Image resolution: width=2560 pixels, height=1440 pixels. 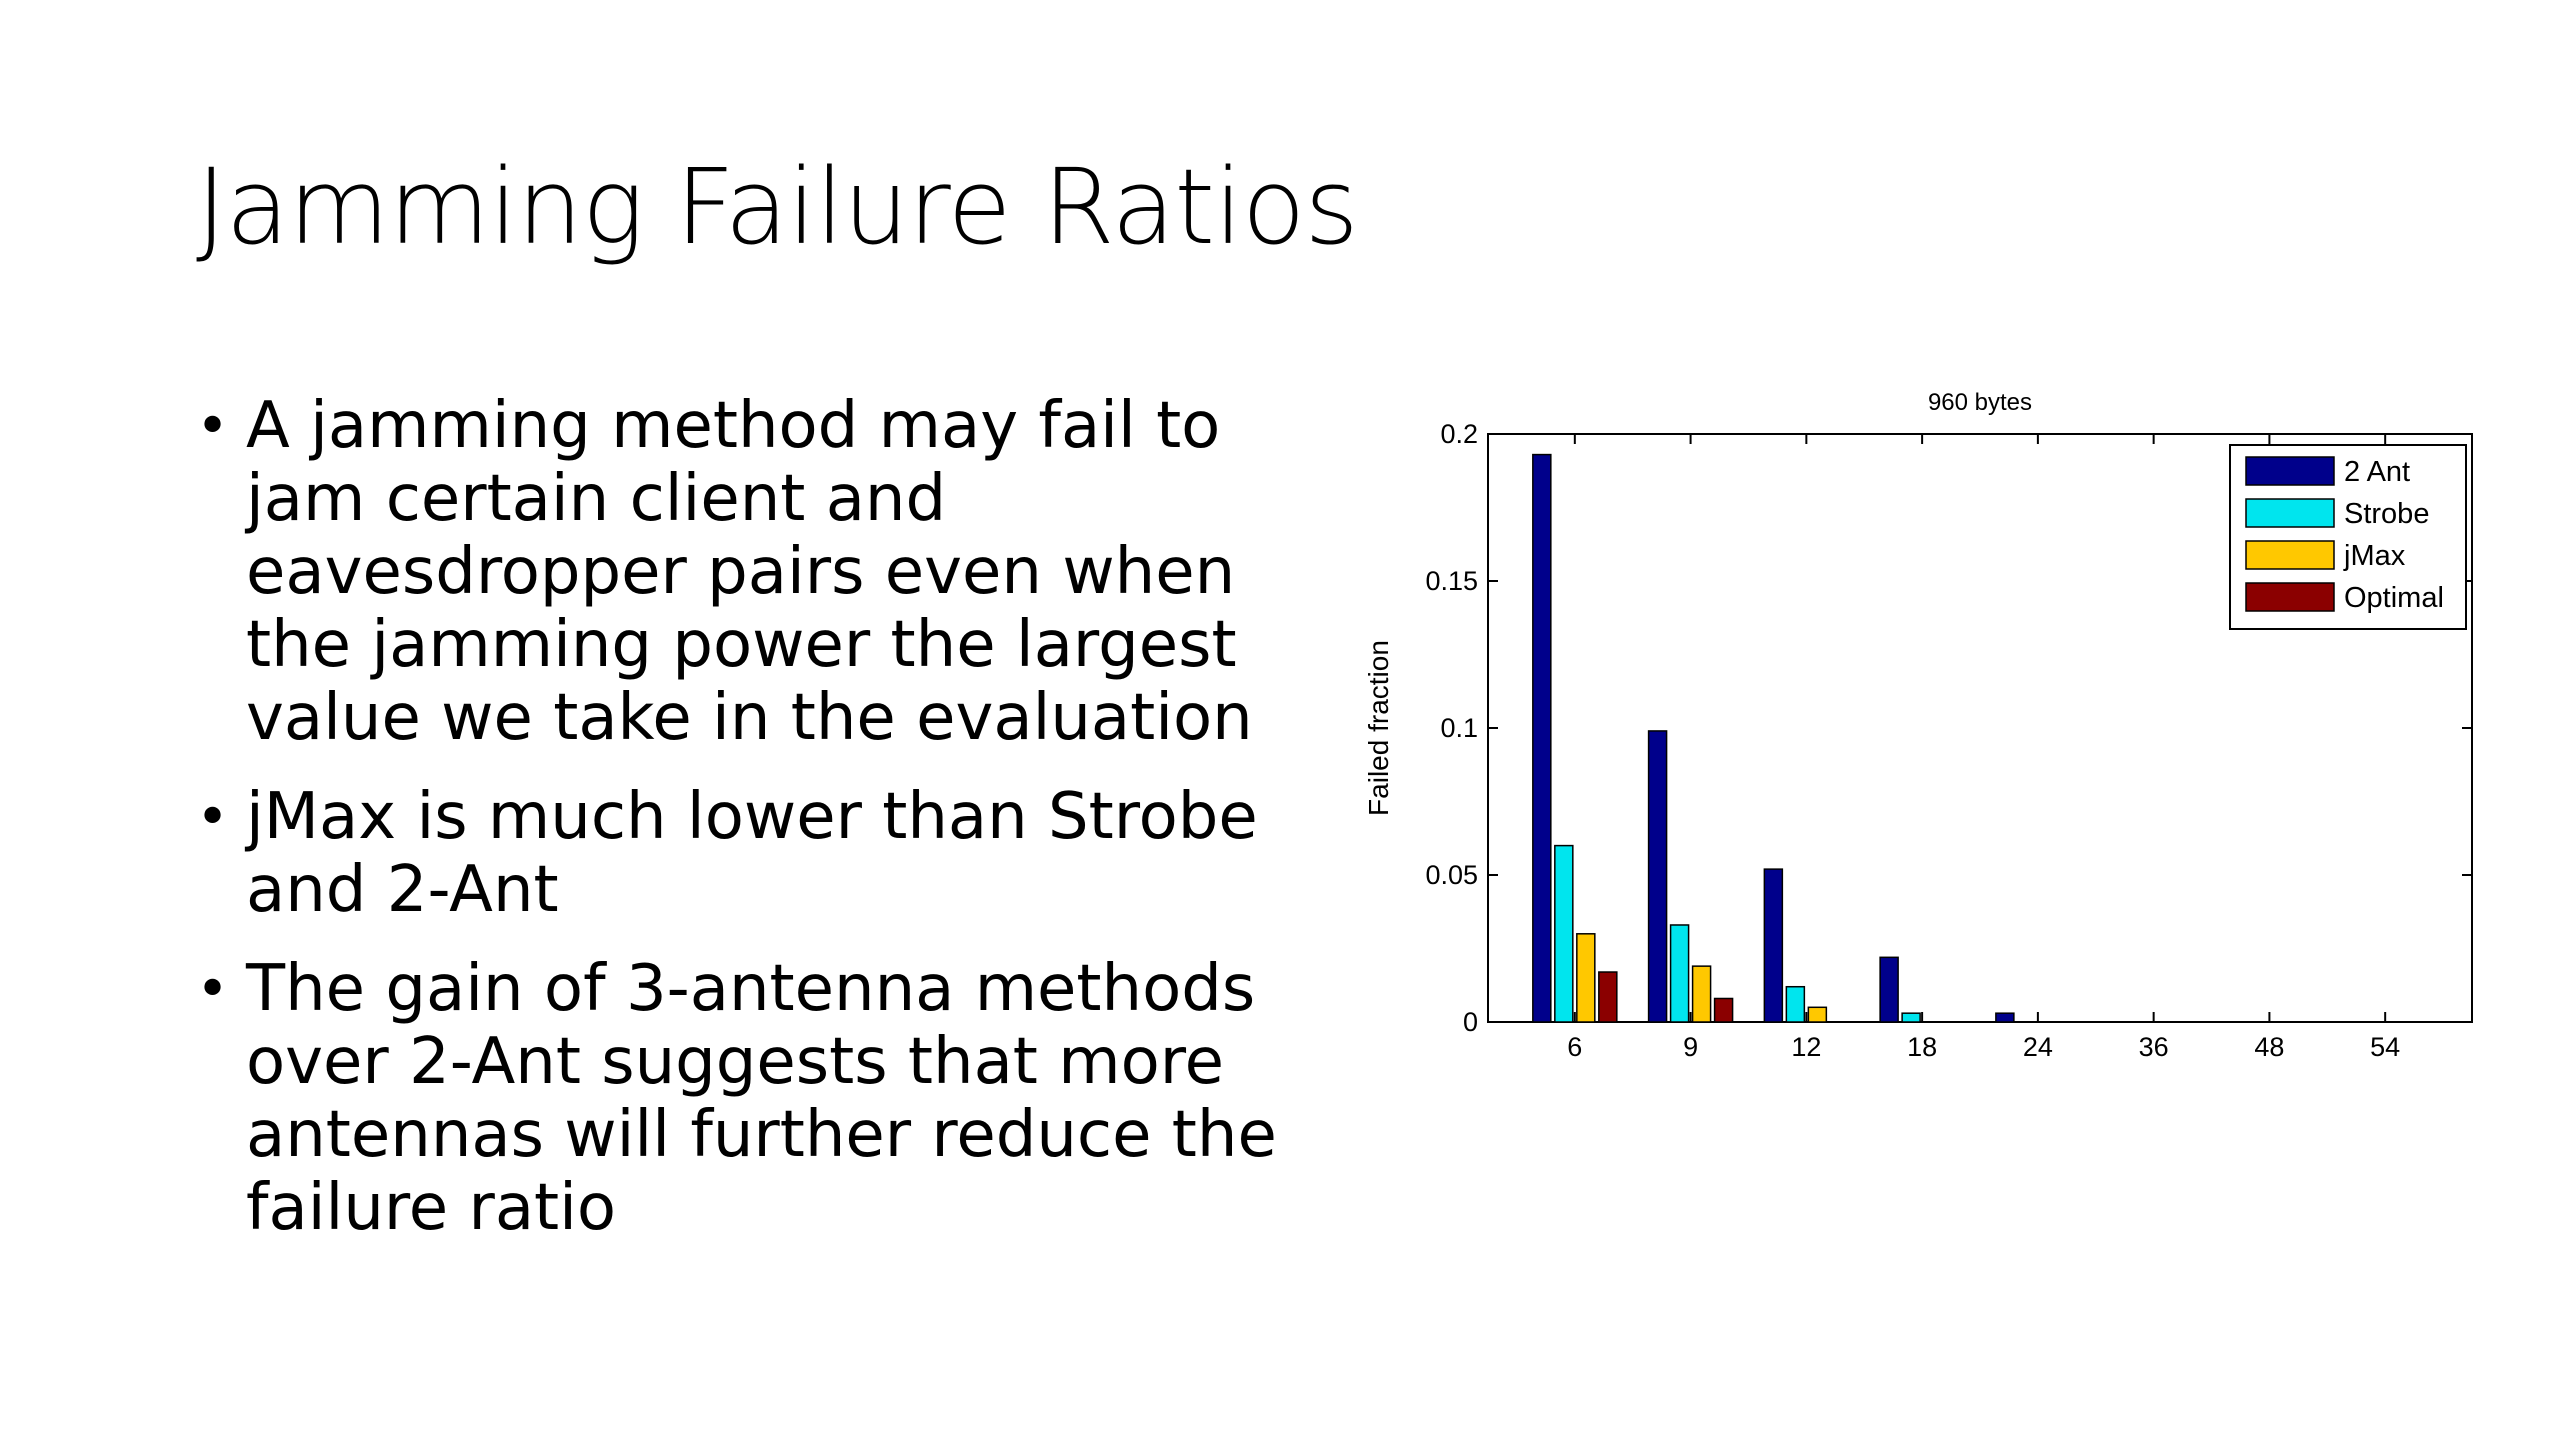 What do you see at coordinates (1378, 728) in the screenshot?
I see `y-axis-label: Failed fraction` at bounding box center [1378, 728].